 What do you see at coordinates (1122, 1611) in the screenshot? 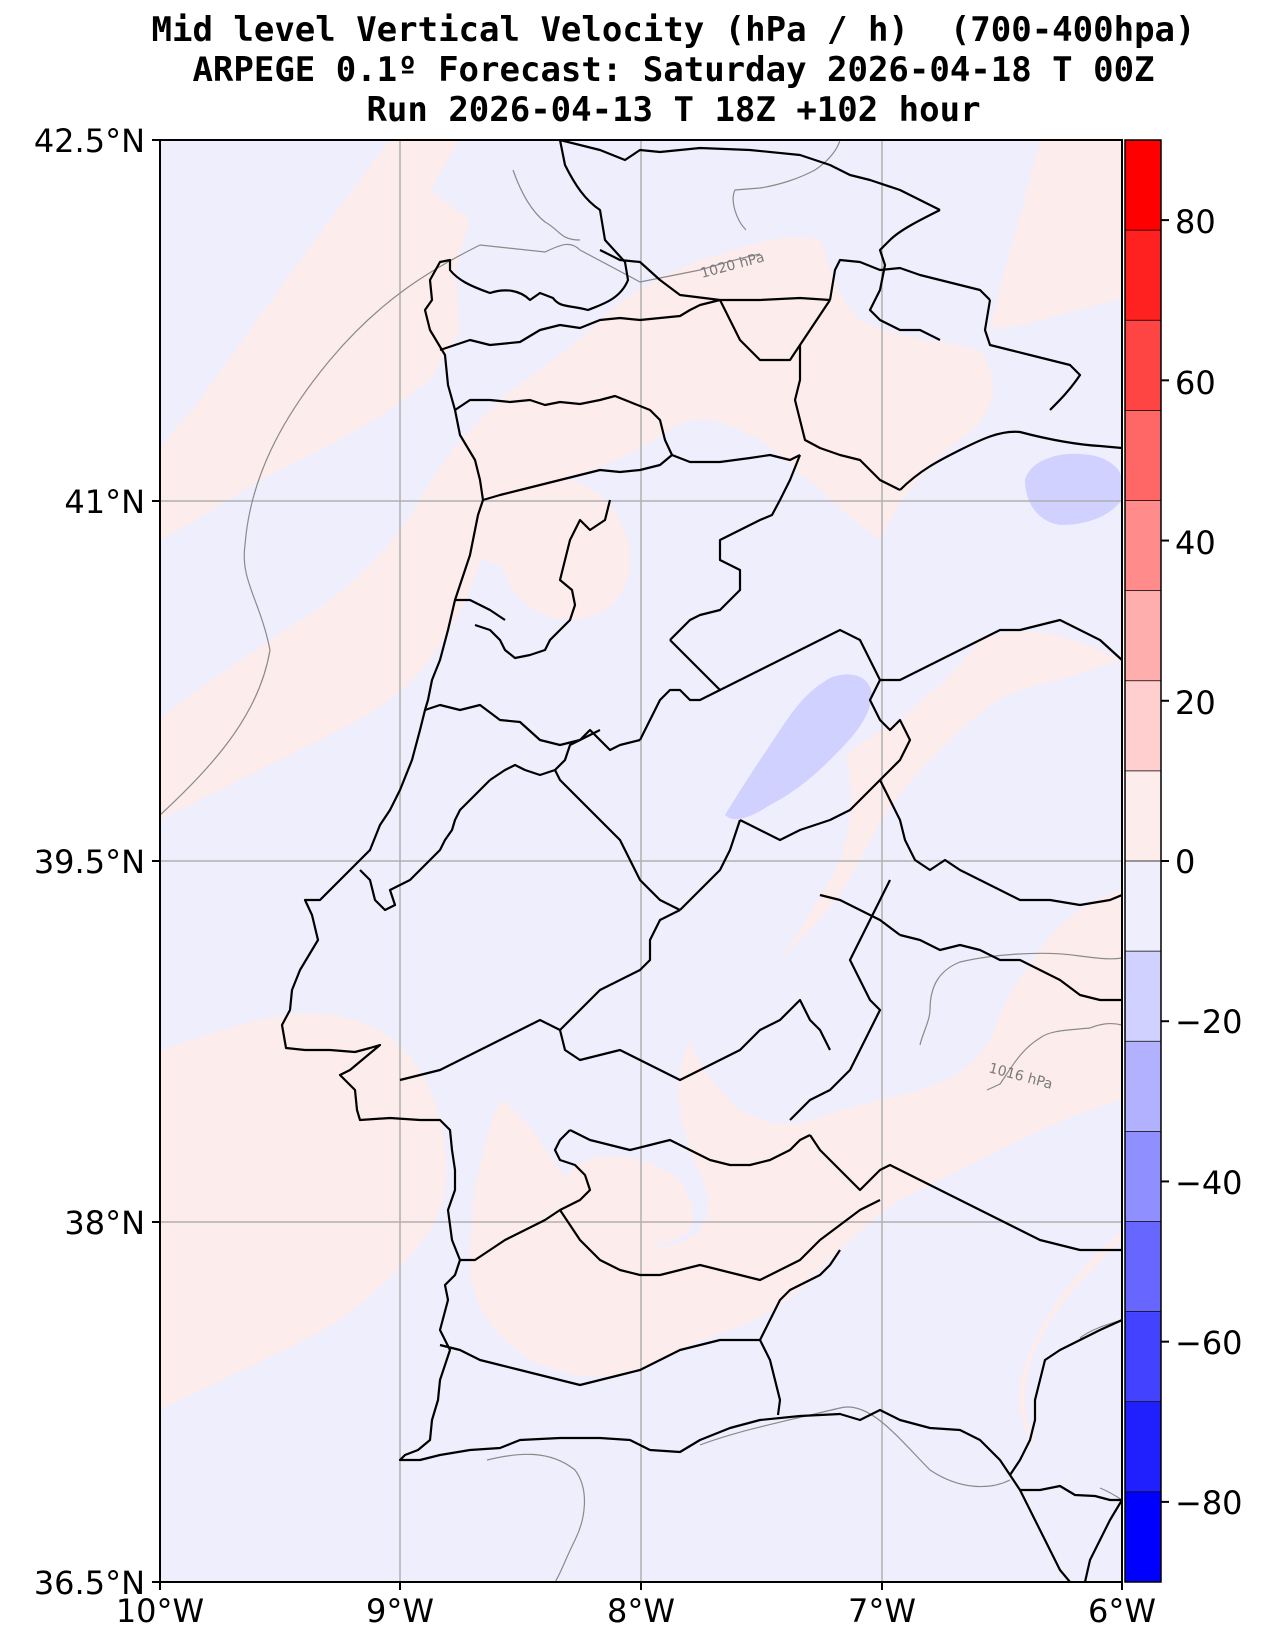
I see `lon-label-4: 6°W` at bounding box center [1122, 1611].